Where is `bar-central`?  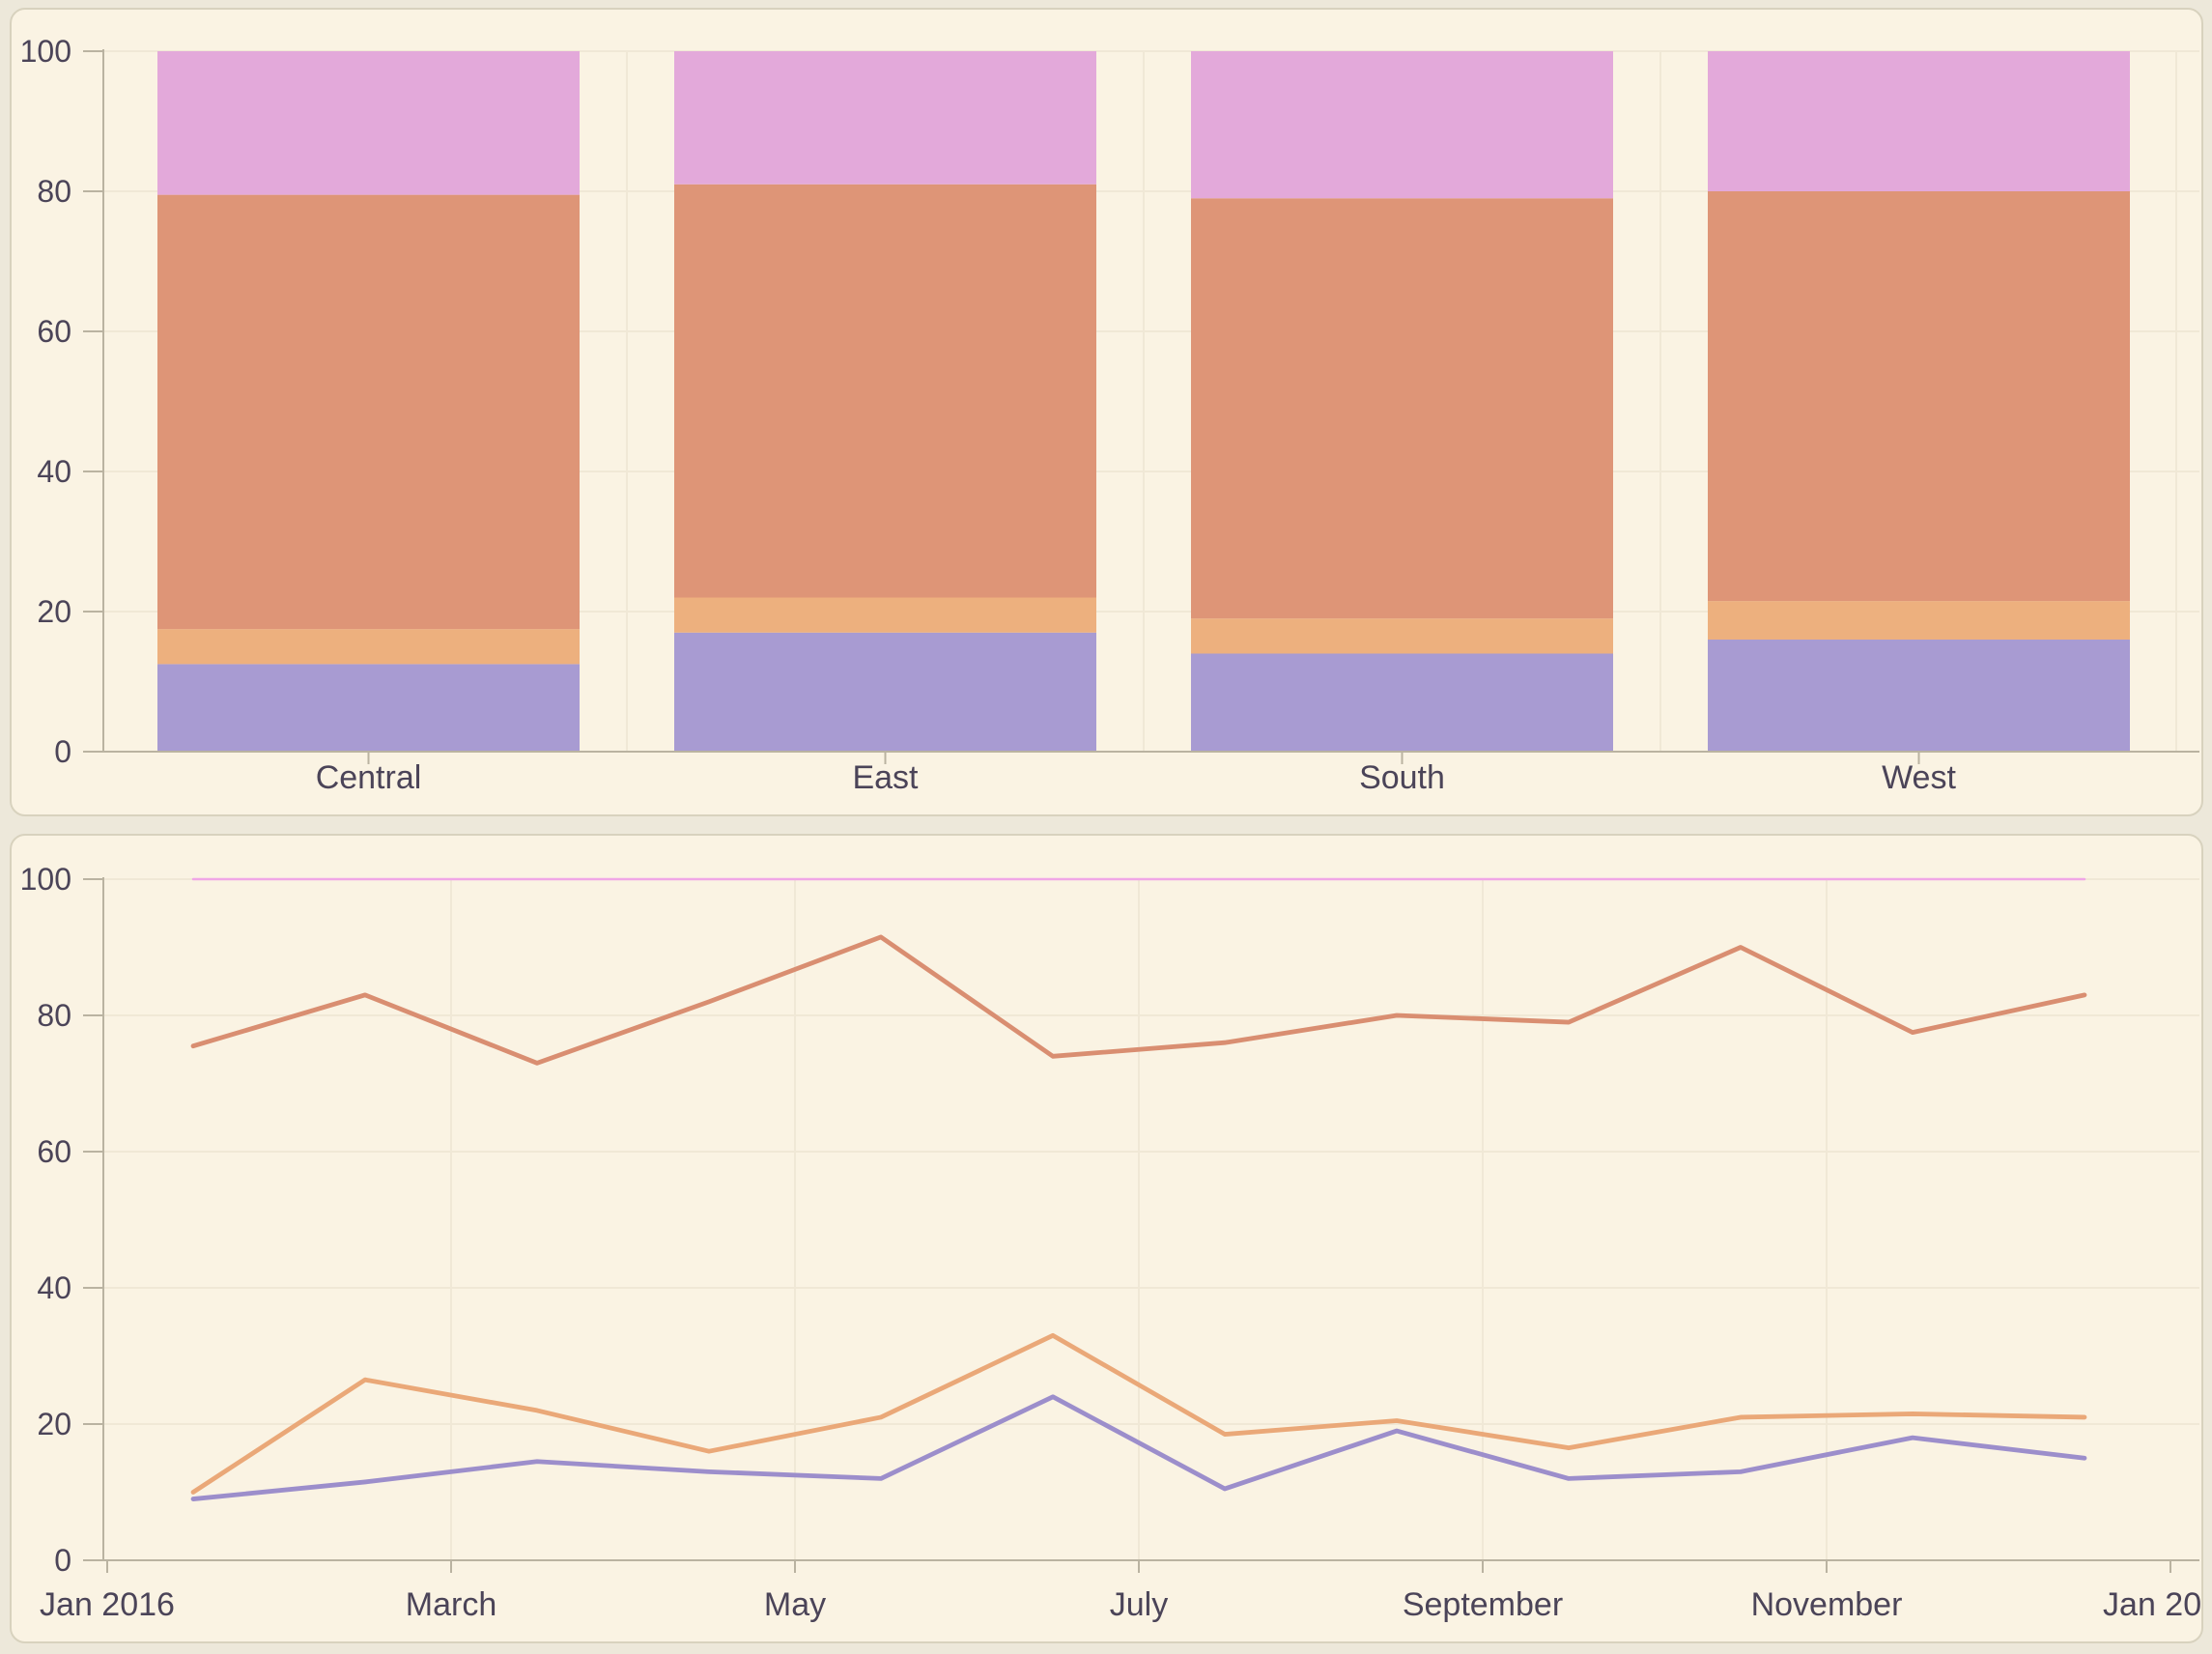
bar-central is located at coordinates (368, 402).